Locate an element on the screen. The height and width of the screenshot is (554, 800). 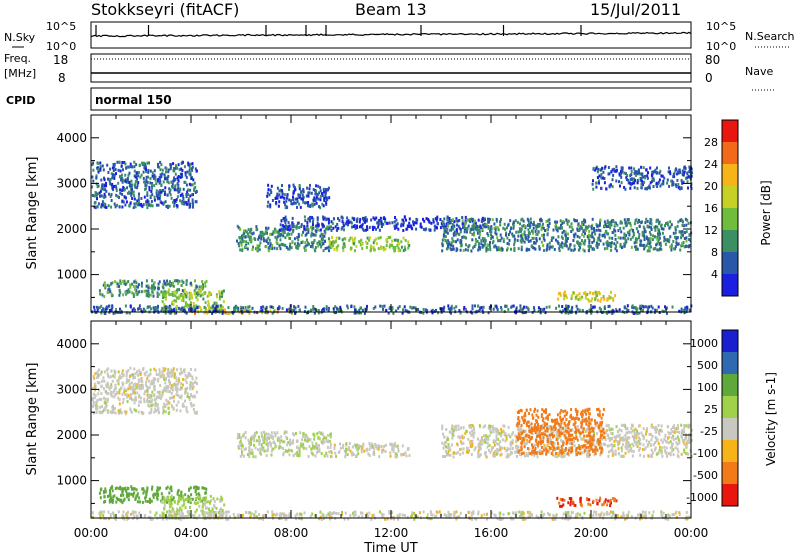
scatter-cell-1980 is located at coordinates (582, 235).